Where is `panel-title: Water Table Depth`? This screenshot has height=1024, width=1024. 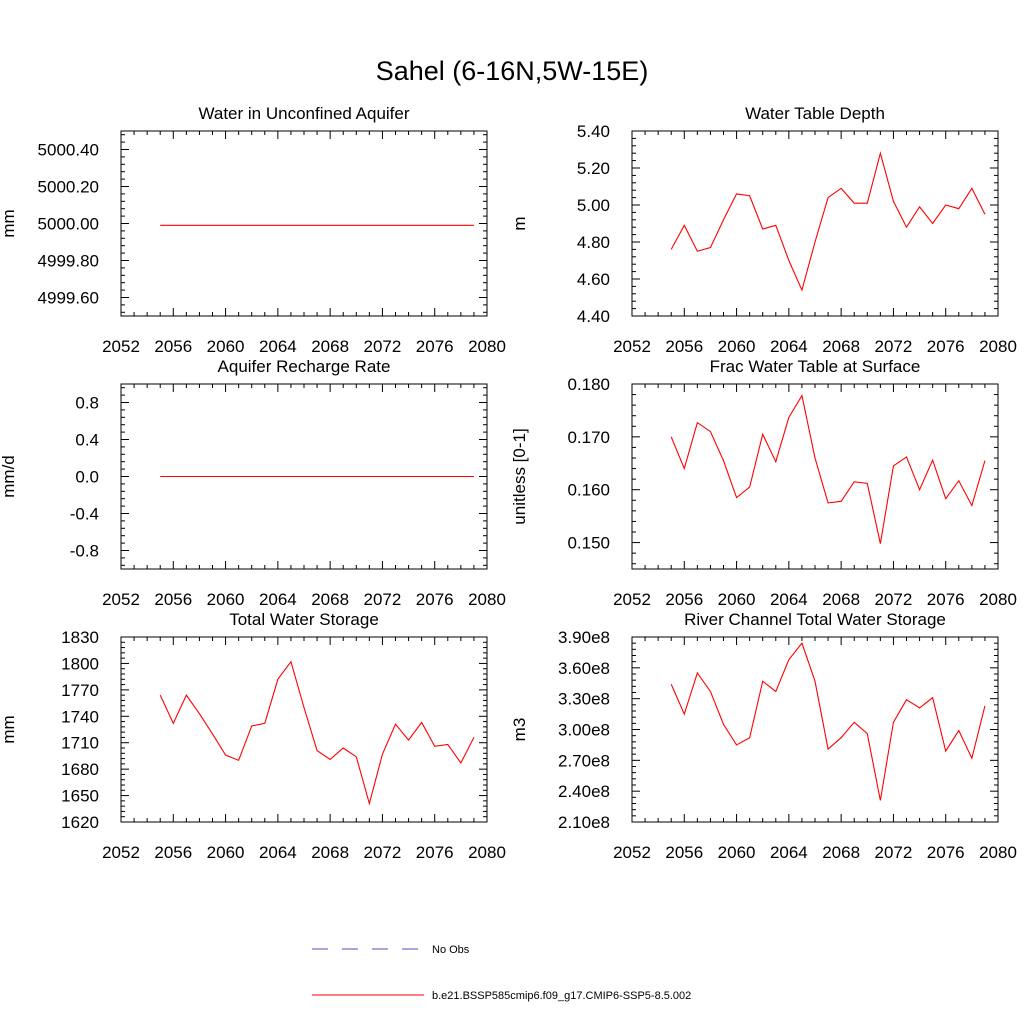 panel-title: Water Table Depth is located at coordinates (815, 113).